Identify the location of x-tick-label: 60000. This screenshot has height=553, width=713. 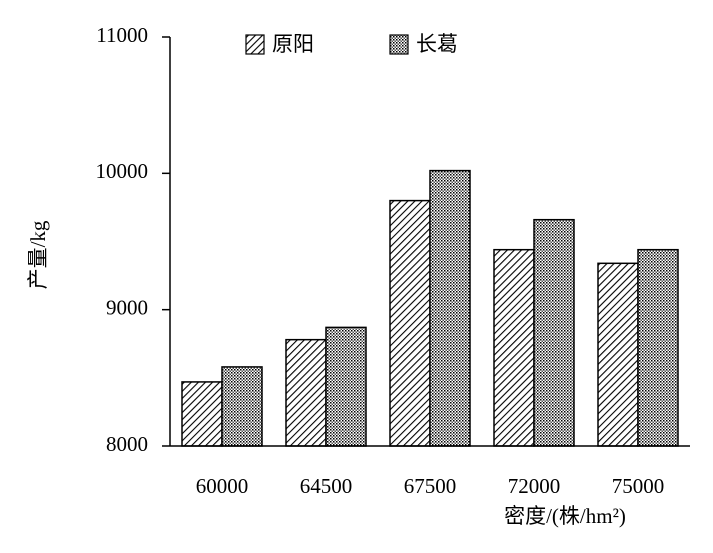
(222, 486).